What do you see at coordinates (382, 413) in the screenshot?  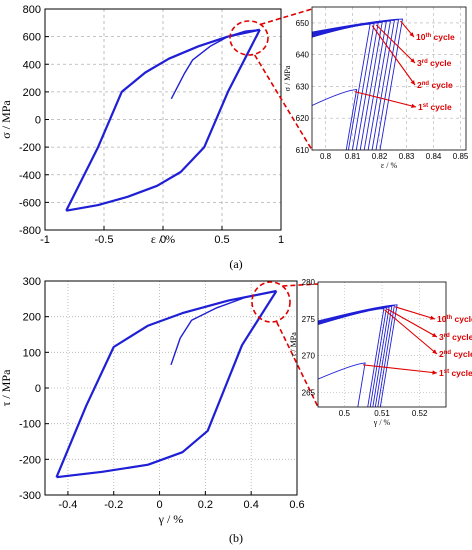 I see `inset-x-tick-label: 0.51` at bounding box center [382, 413].